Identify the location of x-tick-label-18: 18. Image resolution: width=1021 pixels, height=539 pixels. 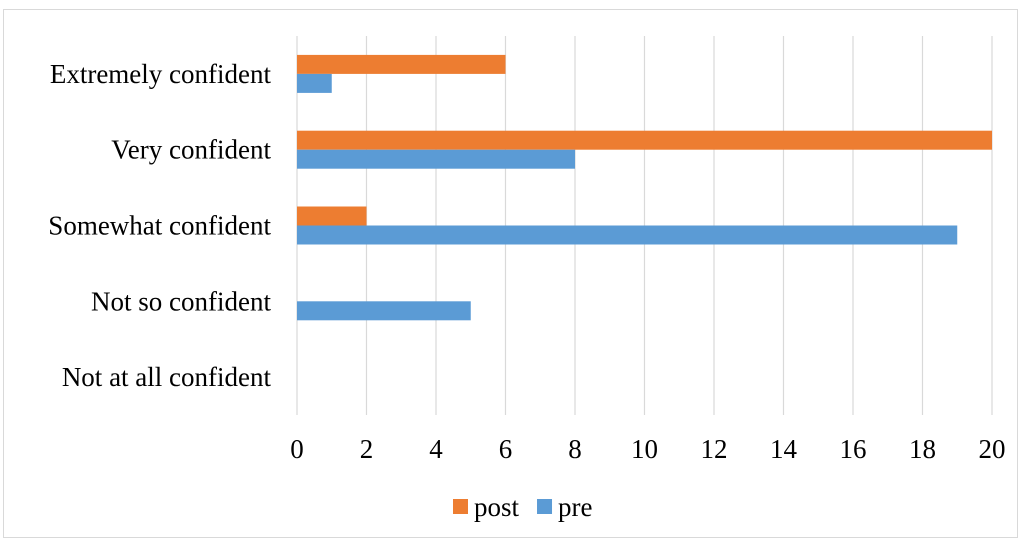
(922, 449).